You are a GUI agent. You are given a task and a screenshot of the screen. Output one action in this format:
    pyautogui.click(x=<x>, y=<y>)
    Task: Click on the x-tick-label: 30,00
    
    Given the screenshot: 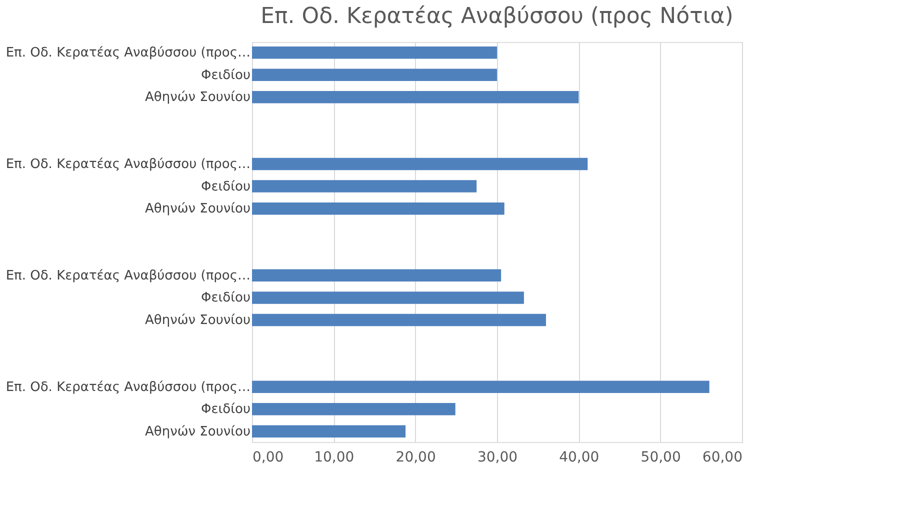 What is the action you would take?
    pyautogui.click(x=497, y=458)
    